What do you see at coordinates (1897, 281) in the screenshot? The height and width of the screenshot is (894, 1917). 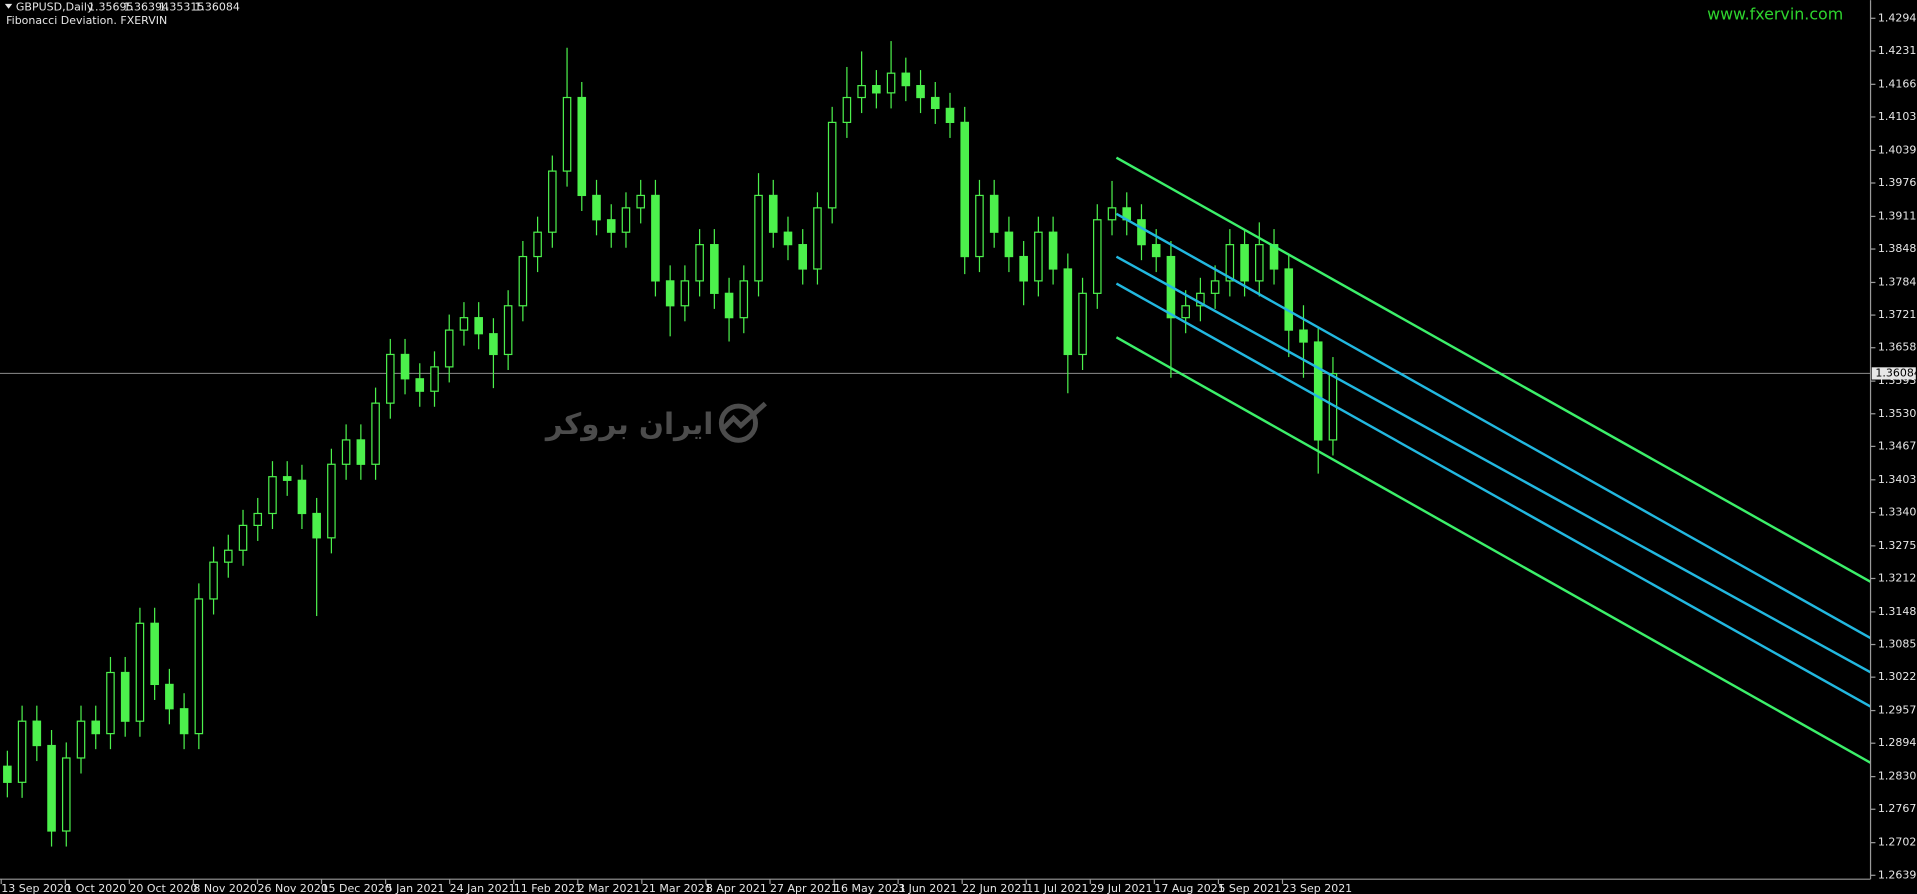 I see `y-tick-label: 1.37840` at bounding box center [1897, 281].